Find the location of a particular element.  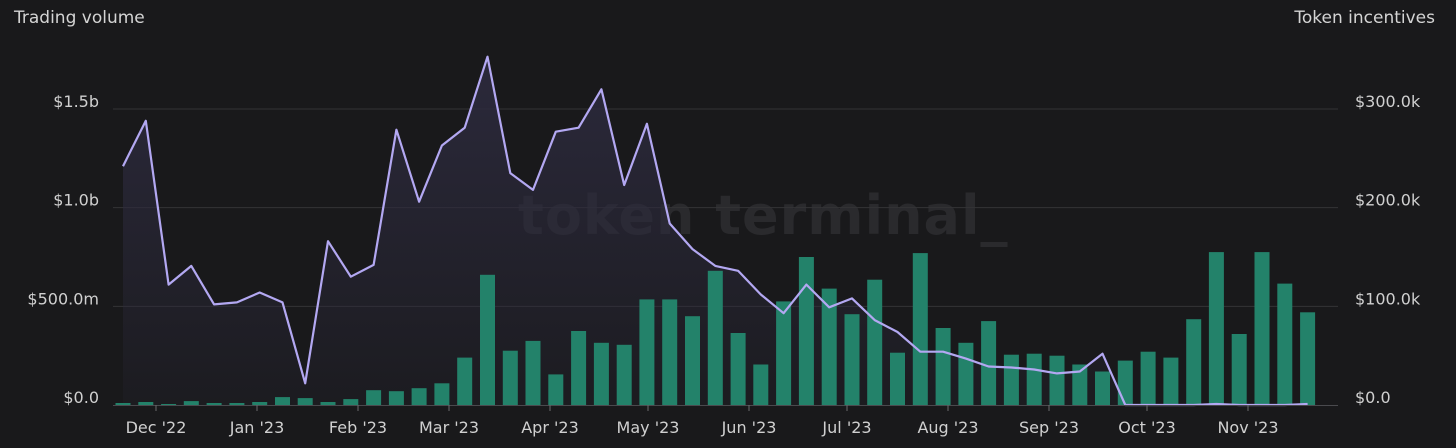

x-tick-label: Jun '23 is located at coordinates (749, 427).